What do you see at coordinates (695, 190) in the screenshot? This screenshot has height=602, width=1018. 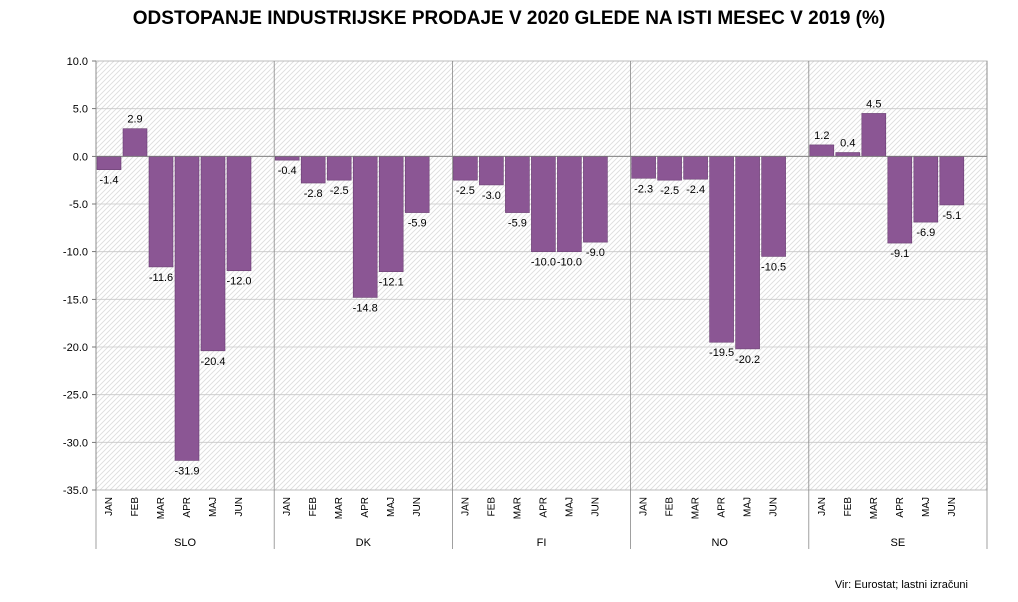 I see `data-label: -2.4` at bounding box center [695, 190].